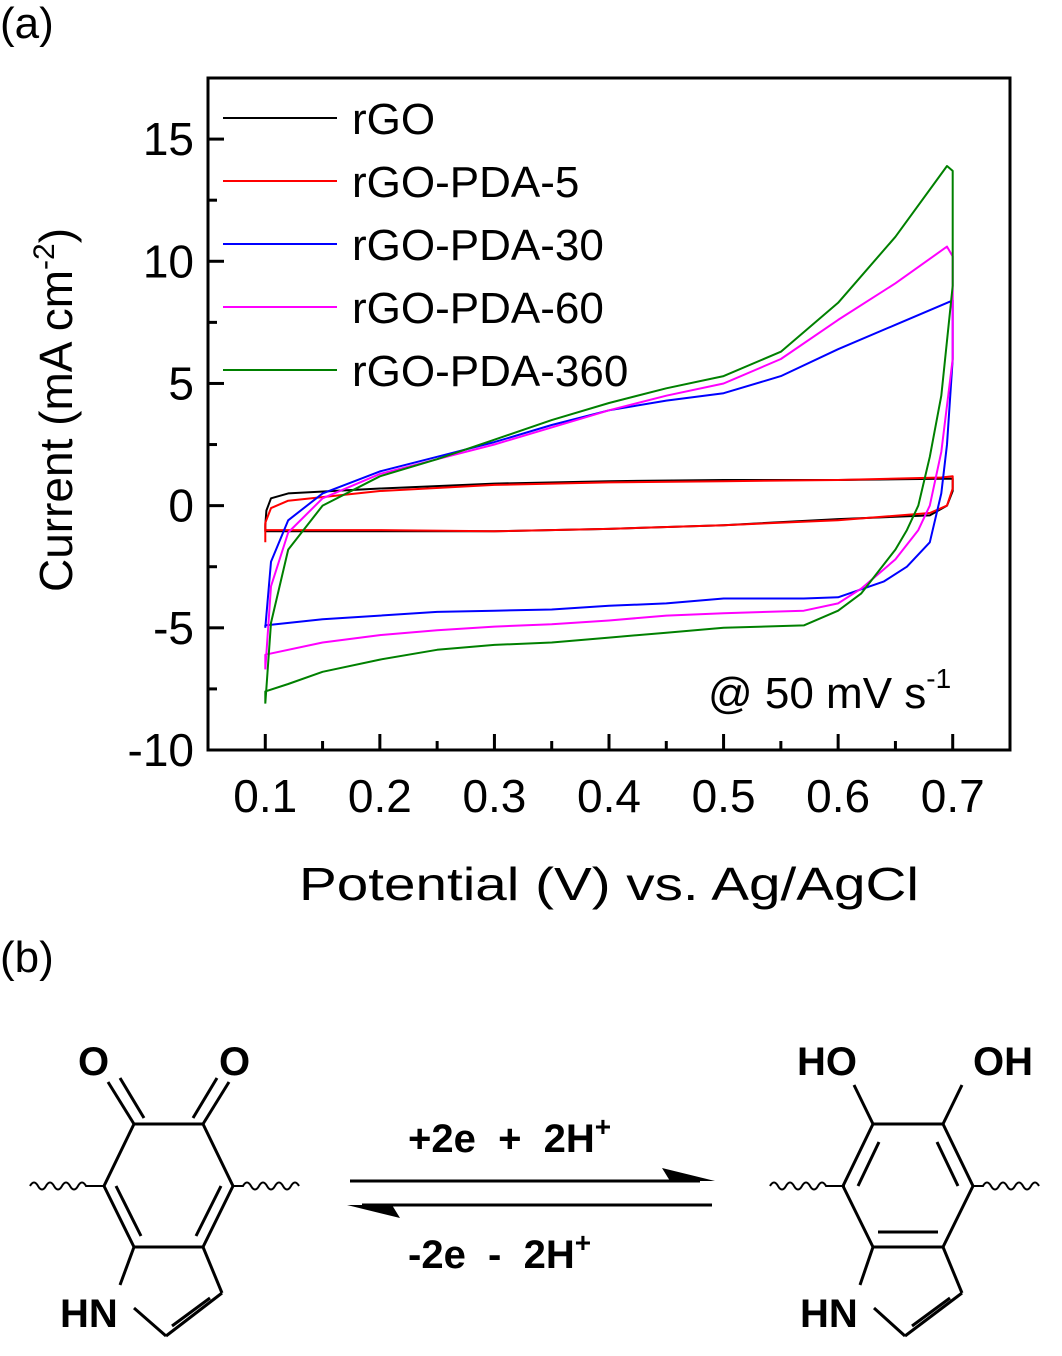  I want to click on y-axis-label: Current (mA cm-2), so click(55, 410).